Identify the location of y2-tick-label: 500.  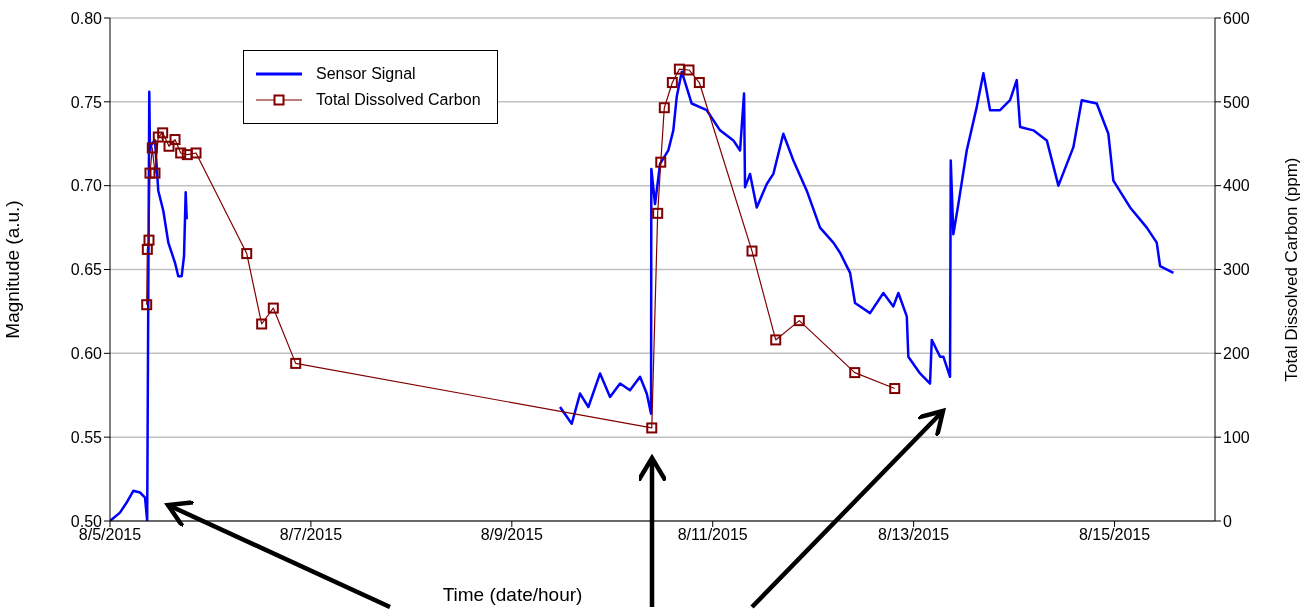
(1236, 102).